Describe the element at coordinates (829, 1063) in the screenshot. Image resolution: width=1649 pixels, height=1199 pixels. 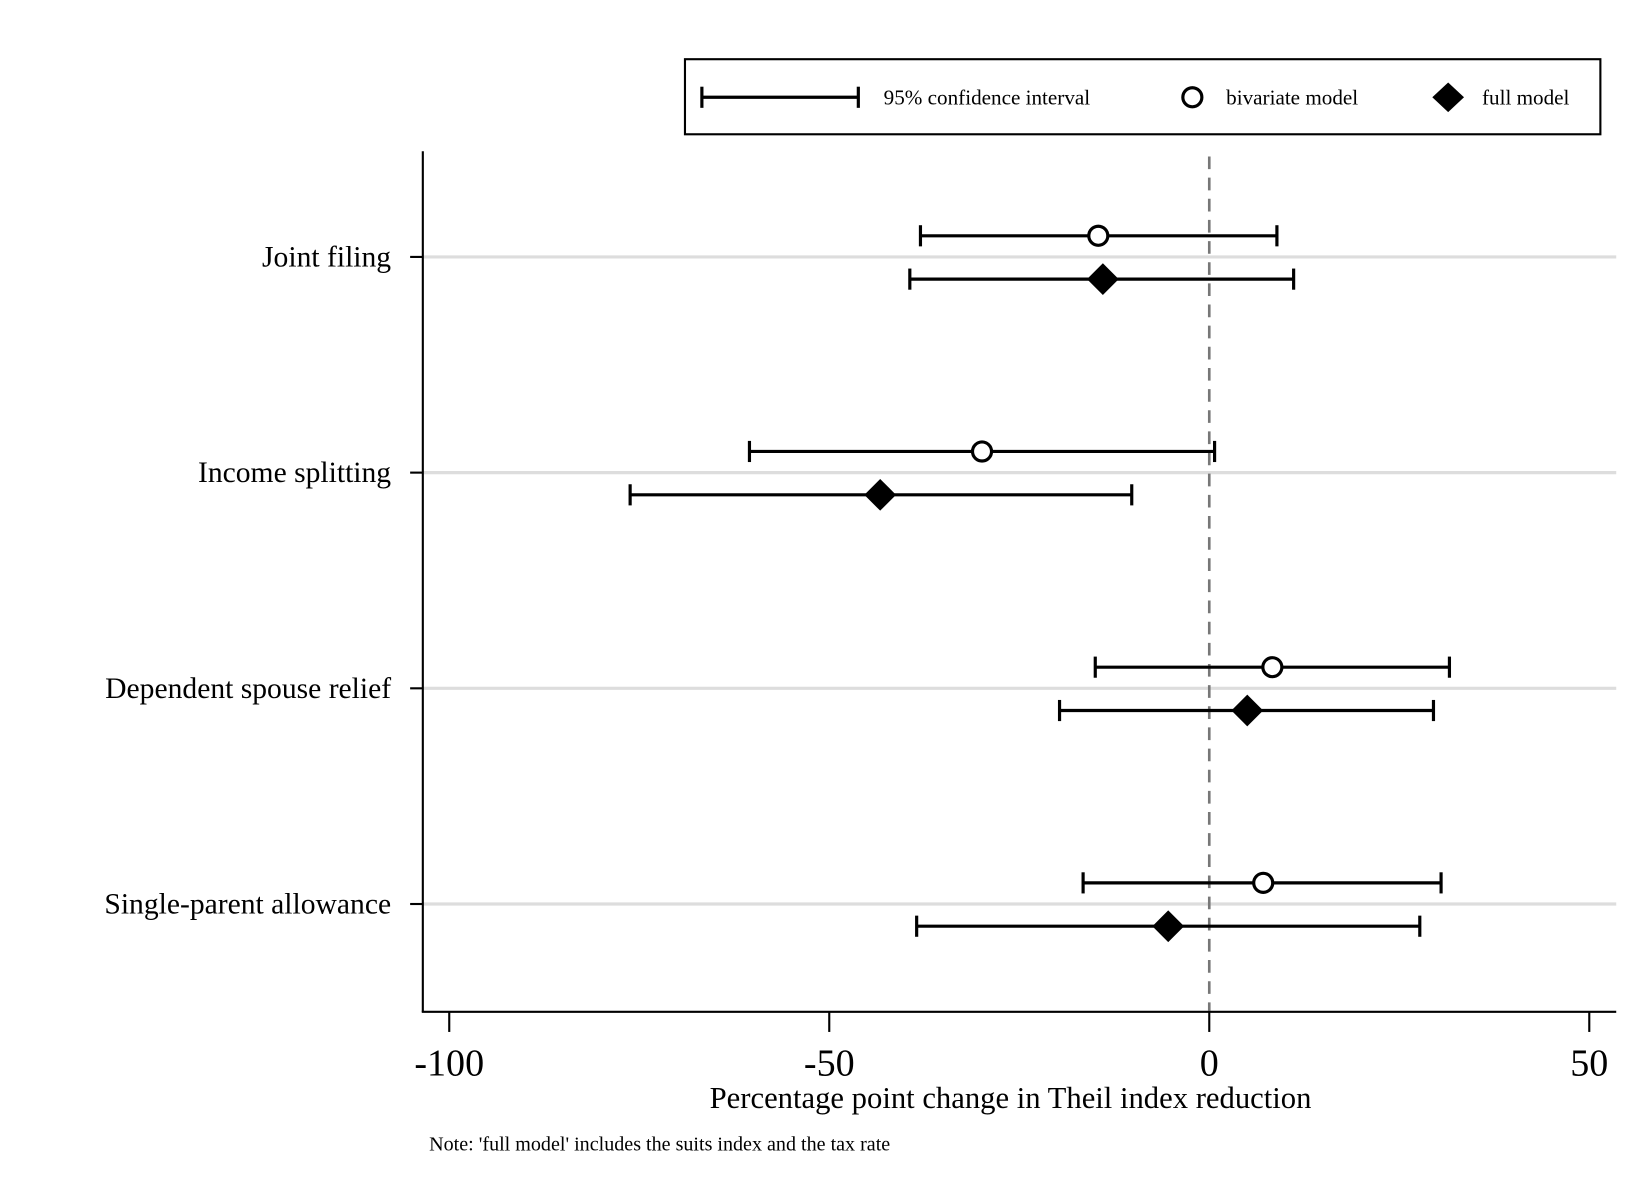
I see `x-tick-label: -50` at that location.